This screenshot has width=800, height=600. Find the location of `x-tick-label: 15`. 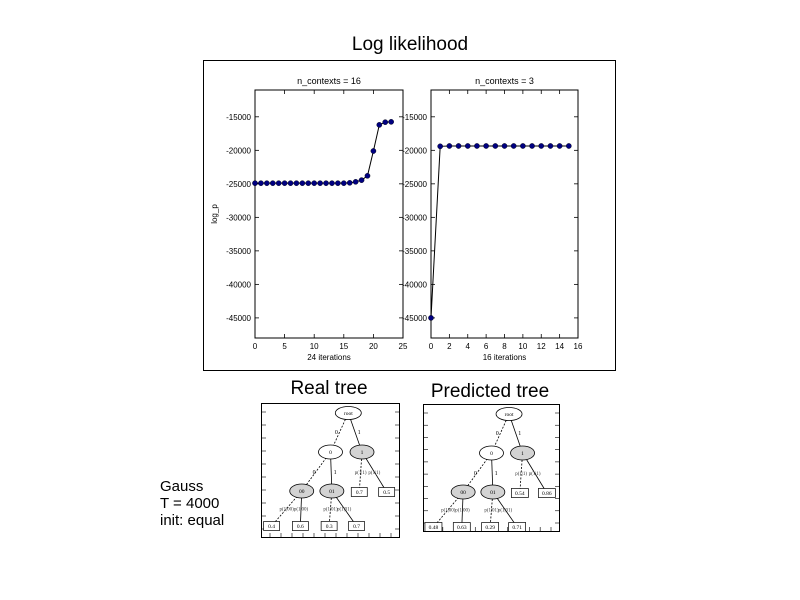

x-tick-label: 15 is located at coordinates (343, 346).